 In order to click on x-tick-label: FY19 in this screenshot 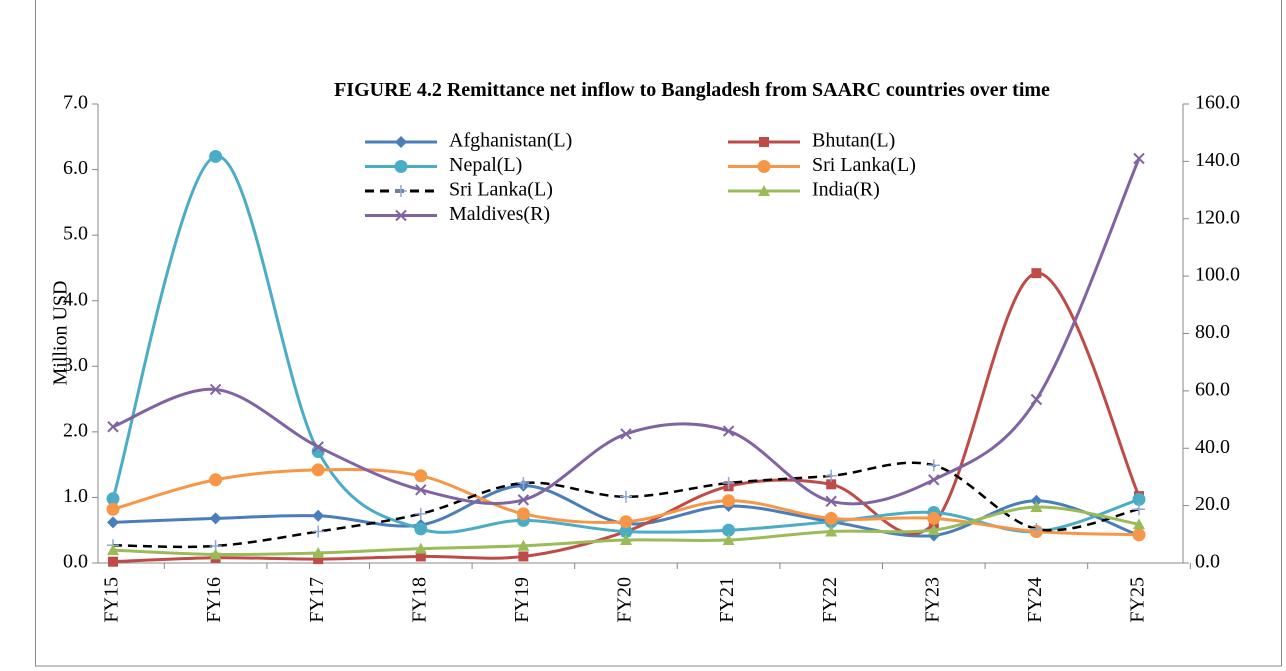, I will do `click(522, 600)`.